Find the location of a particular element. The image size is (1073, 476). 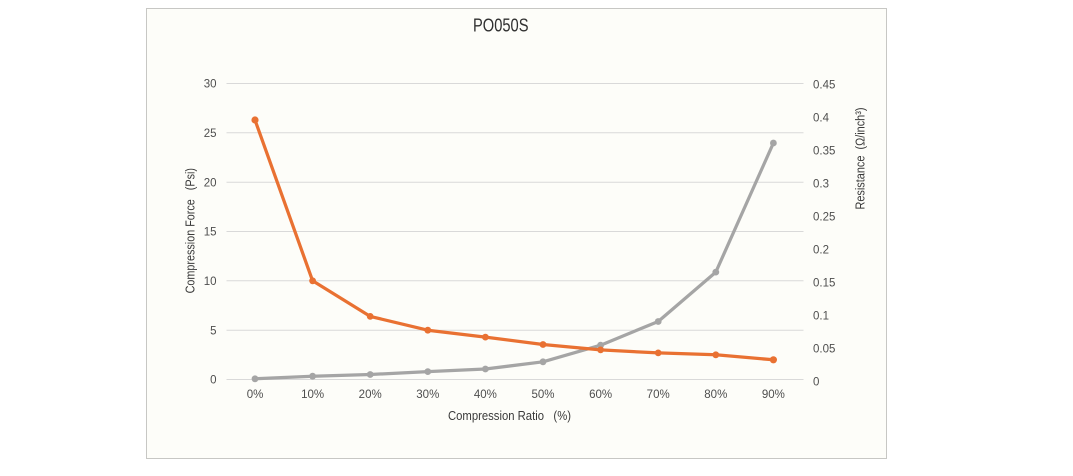

svg-text: 5 is located at coordinates (213, 331).